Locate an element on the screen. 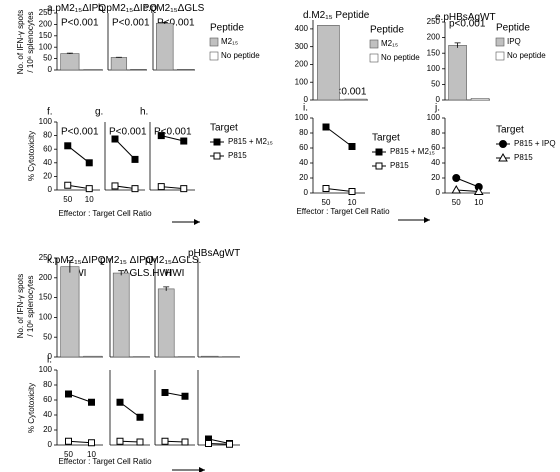 This screenshot has width=560, height=472. panel-title-text: M2₁₅ Peptide is located at coordinates (340, 15).